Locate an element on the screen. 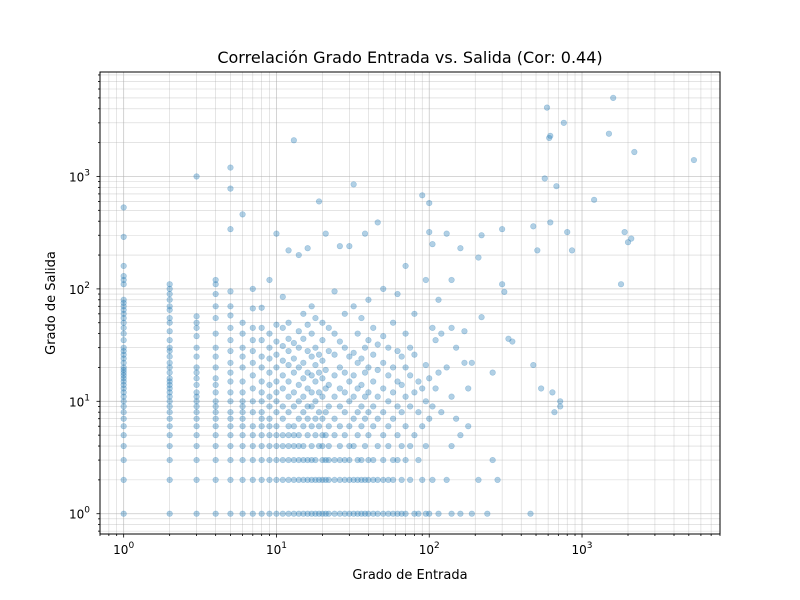 The image size is (800, 600). x-tick-label: 103 is located at coordinates (582, 549).